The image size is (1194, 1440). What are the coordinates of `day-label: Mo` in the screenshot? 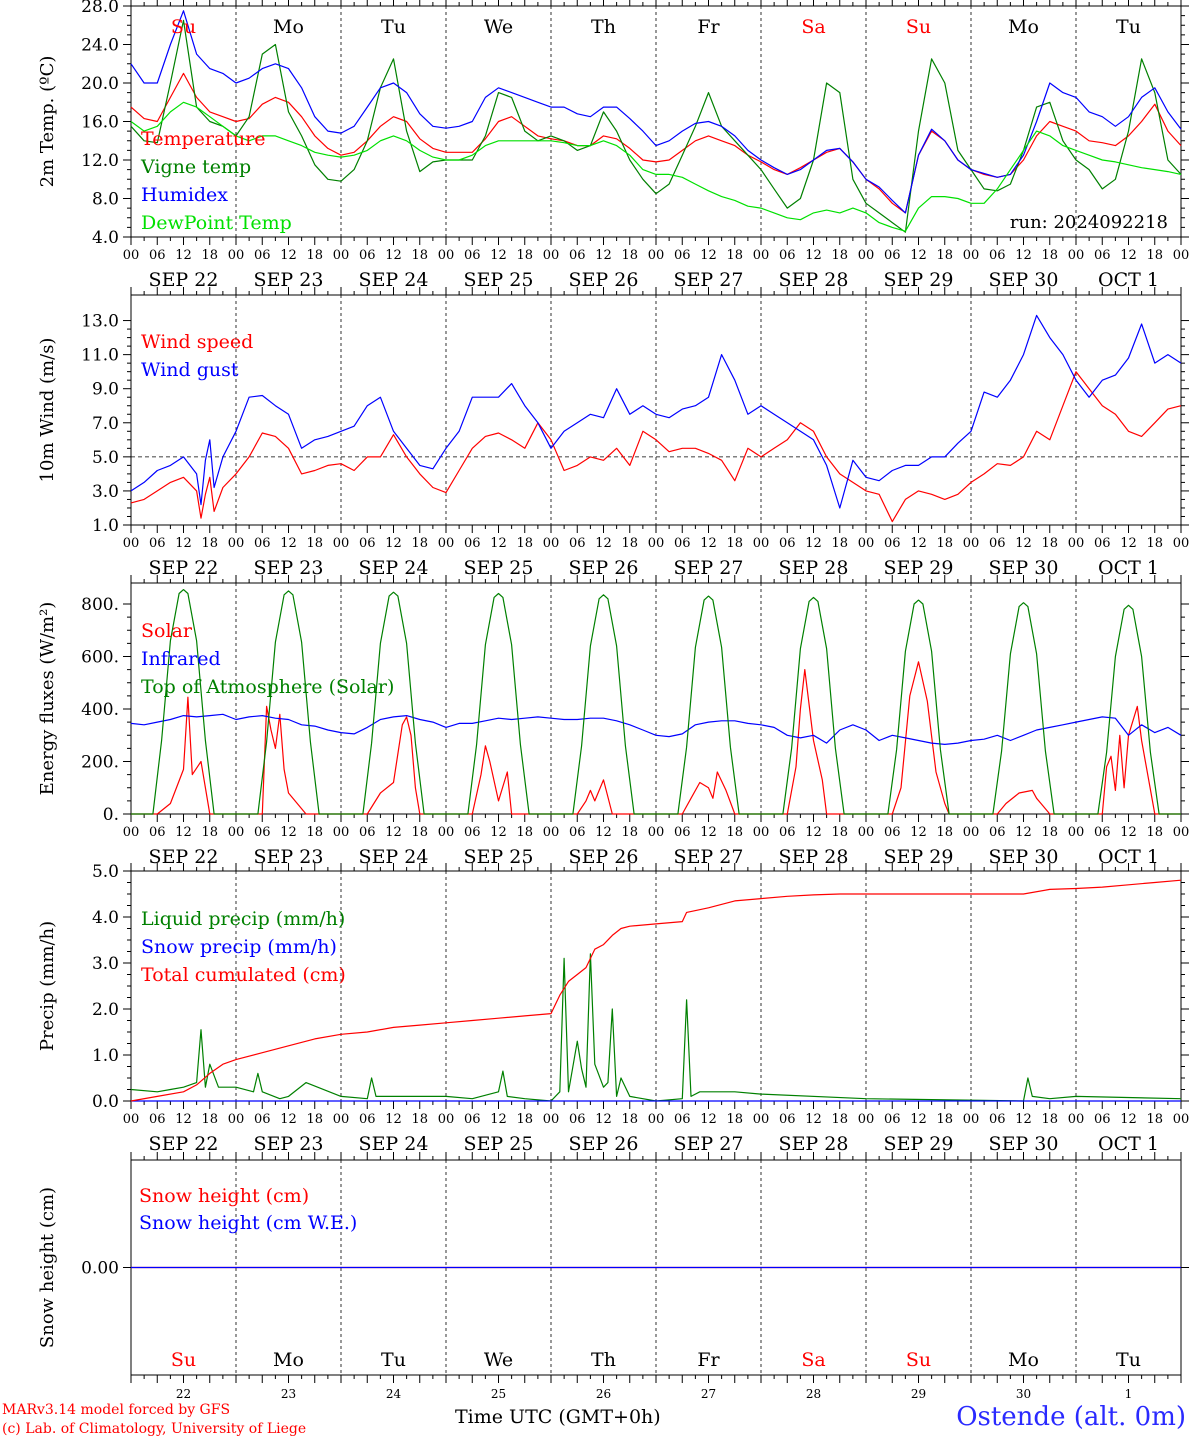 It's located at (1023, 27).